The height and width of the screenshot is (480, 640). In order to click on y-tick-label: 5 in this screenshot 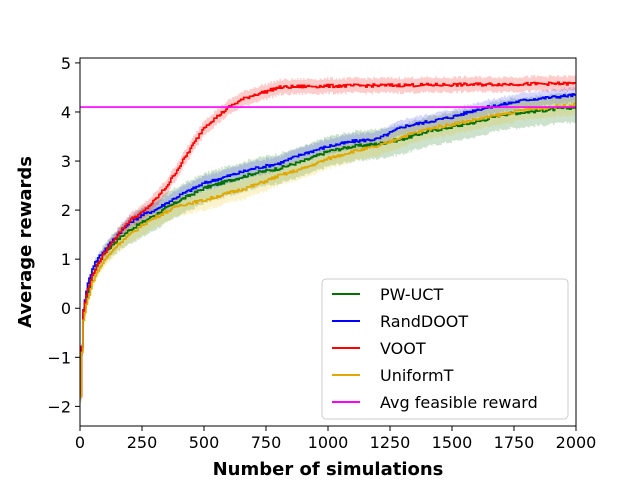, I will do `click(66, 63)`.